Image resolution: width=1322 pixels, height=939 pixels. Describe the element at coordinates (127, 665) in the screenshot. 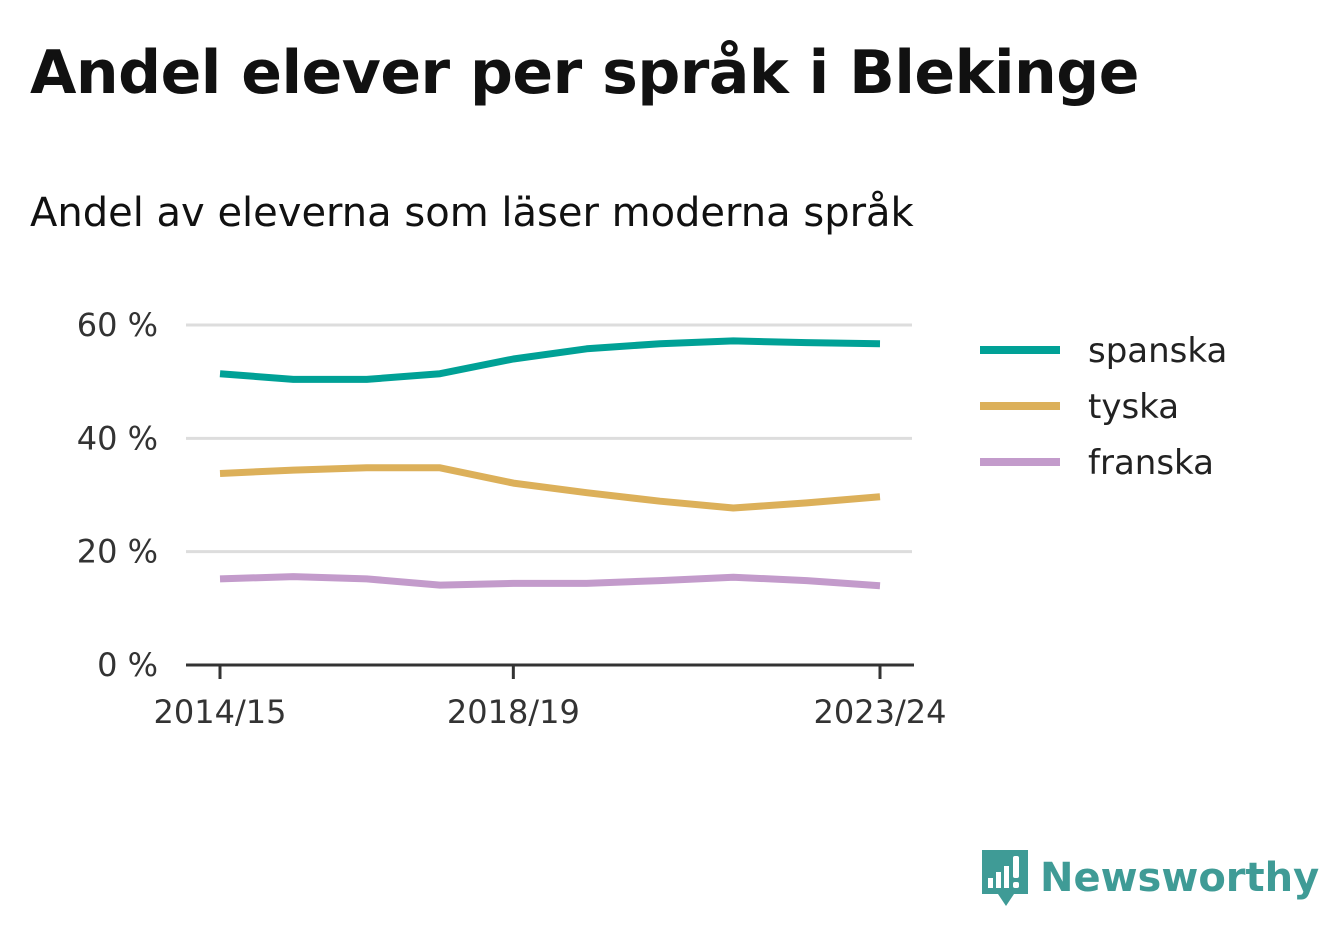

I see `y-tick-label: 0 %` at that location.